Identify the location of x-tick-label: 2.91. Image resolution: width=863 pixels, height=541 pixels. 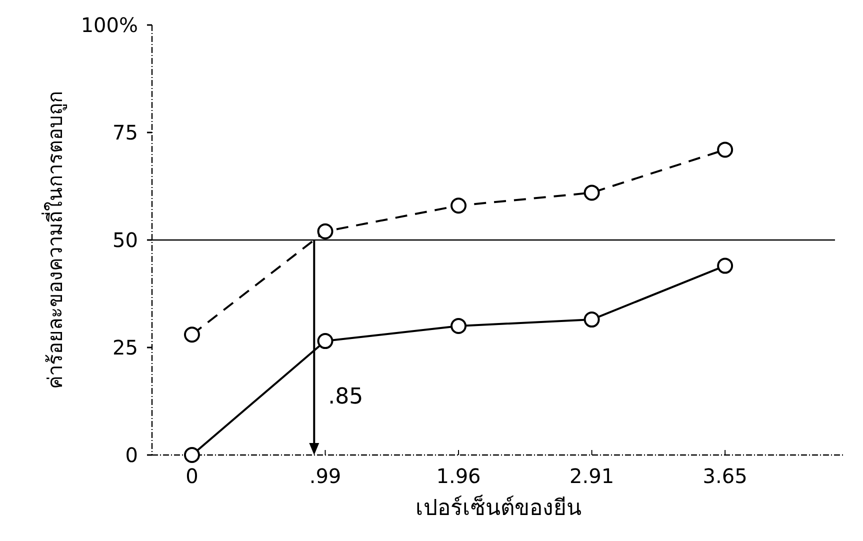
(592, 476).